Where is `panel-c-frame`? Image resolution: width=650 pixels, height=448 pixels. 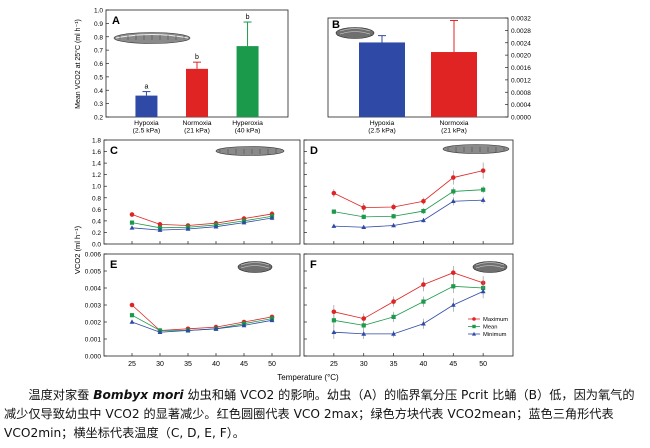
panel-c-frame is located at coordinates (202, 192).